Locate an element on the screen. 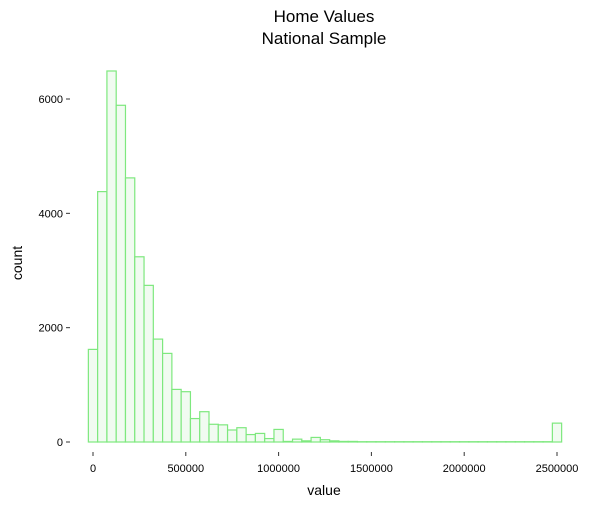 This screenshot has height=506, width=593. x-tick-label: 2500000 is located at coordinates (557, 469).